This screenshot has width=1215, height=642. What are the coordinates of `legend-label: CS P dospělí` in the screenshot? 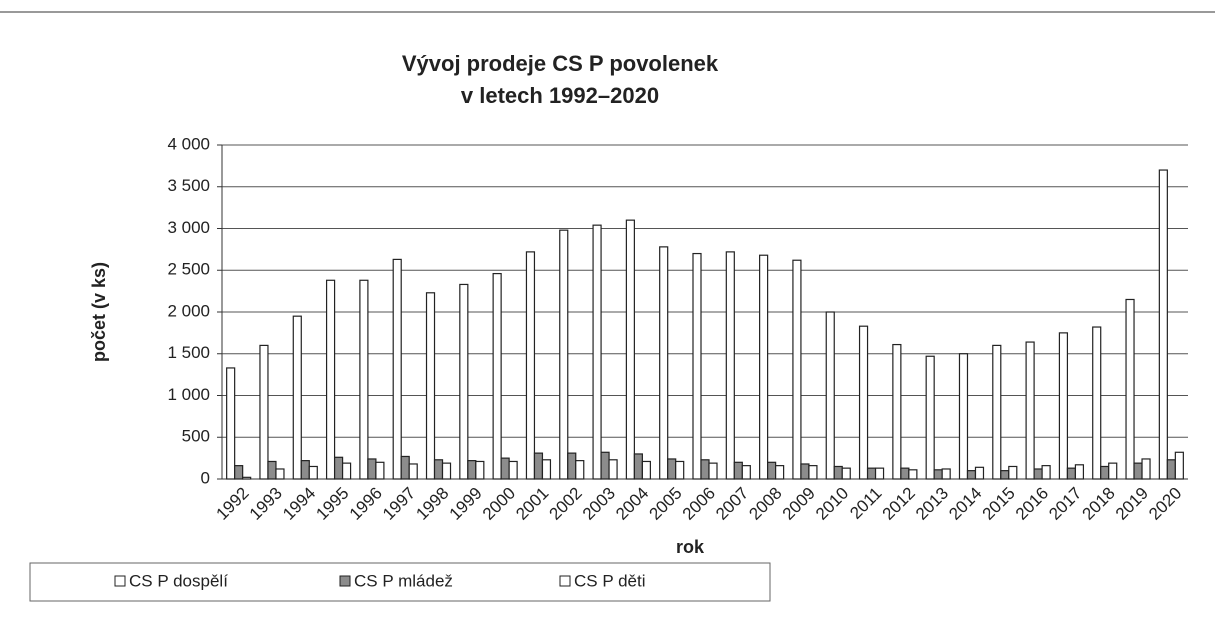 It's located at (178, 580).